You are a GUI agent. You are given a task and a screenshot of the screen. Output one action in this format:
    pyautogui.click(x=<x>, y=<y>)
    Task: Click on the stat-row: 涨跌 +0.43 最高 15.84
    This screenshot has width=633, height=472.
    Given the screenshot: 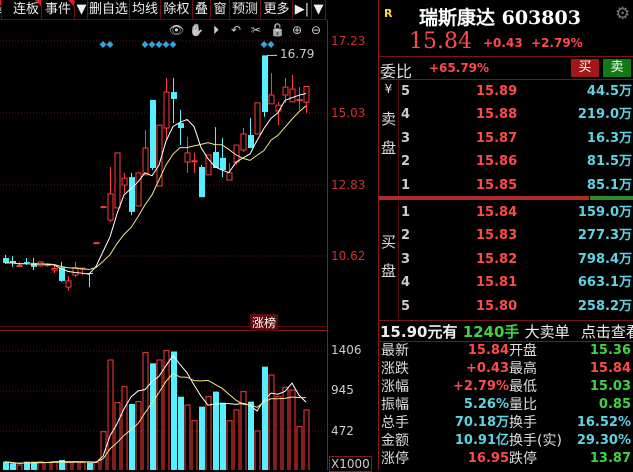 What is the action you would take?
    pyautogui.click(x=507, y=369)
    